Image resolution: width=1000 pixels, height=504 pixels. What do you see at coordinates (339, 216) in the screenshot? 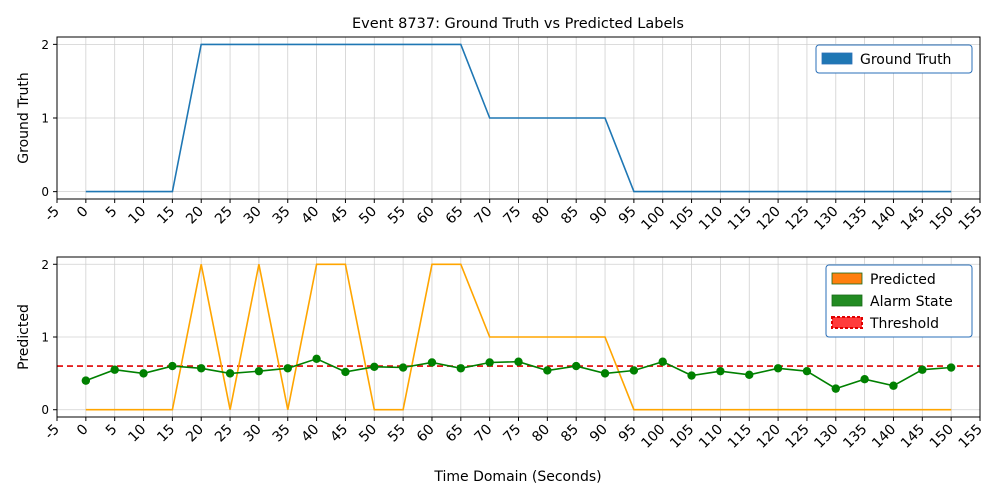
I see `x-tick-label: 45` at bounding box center [339, 216].